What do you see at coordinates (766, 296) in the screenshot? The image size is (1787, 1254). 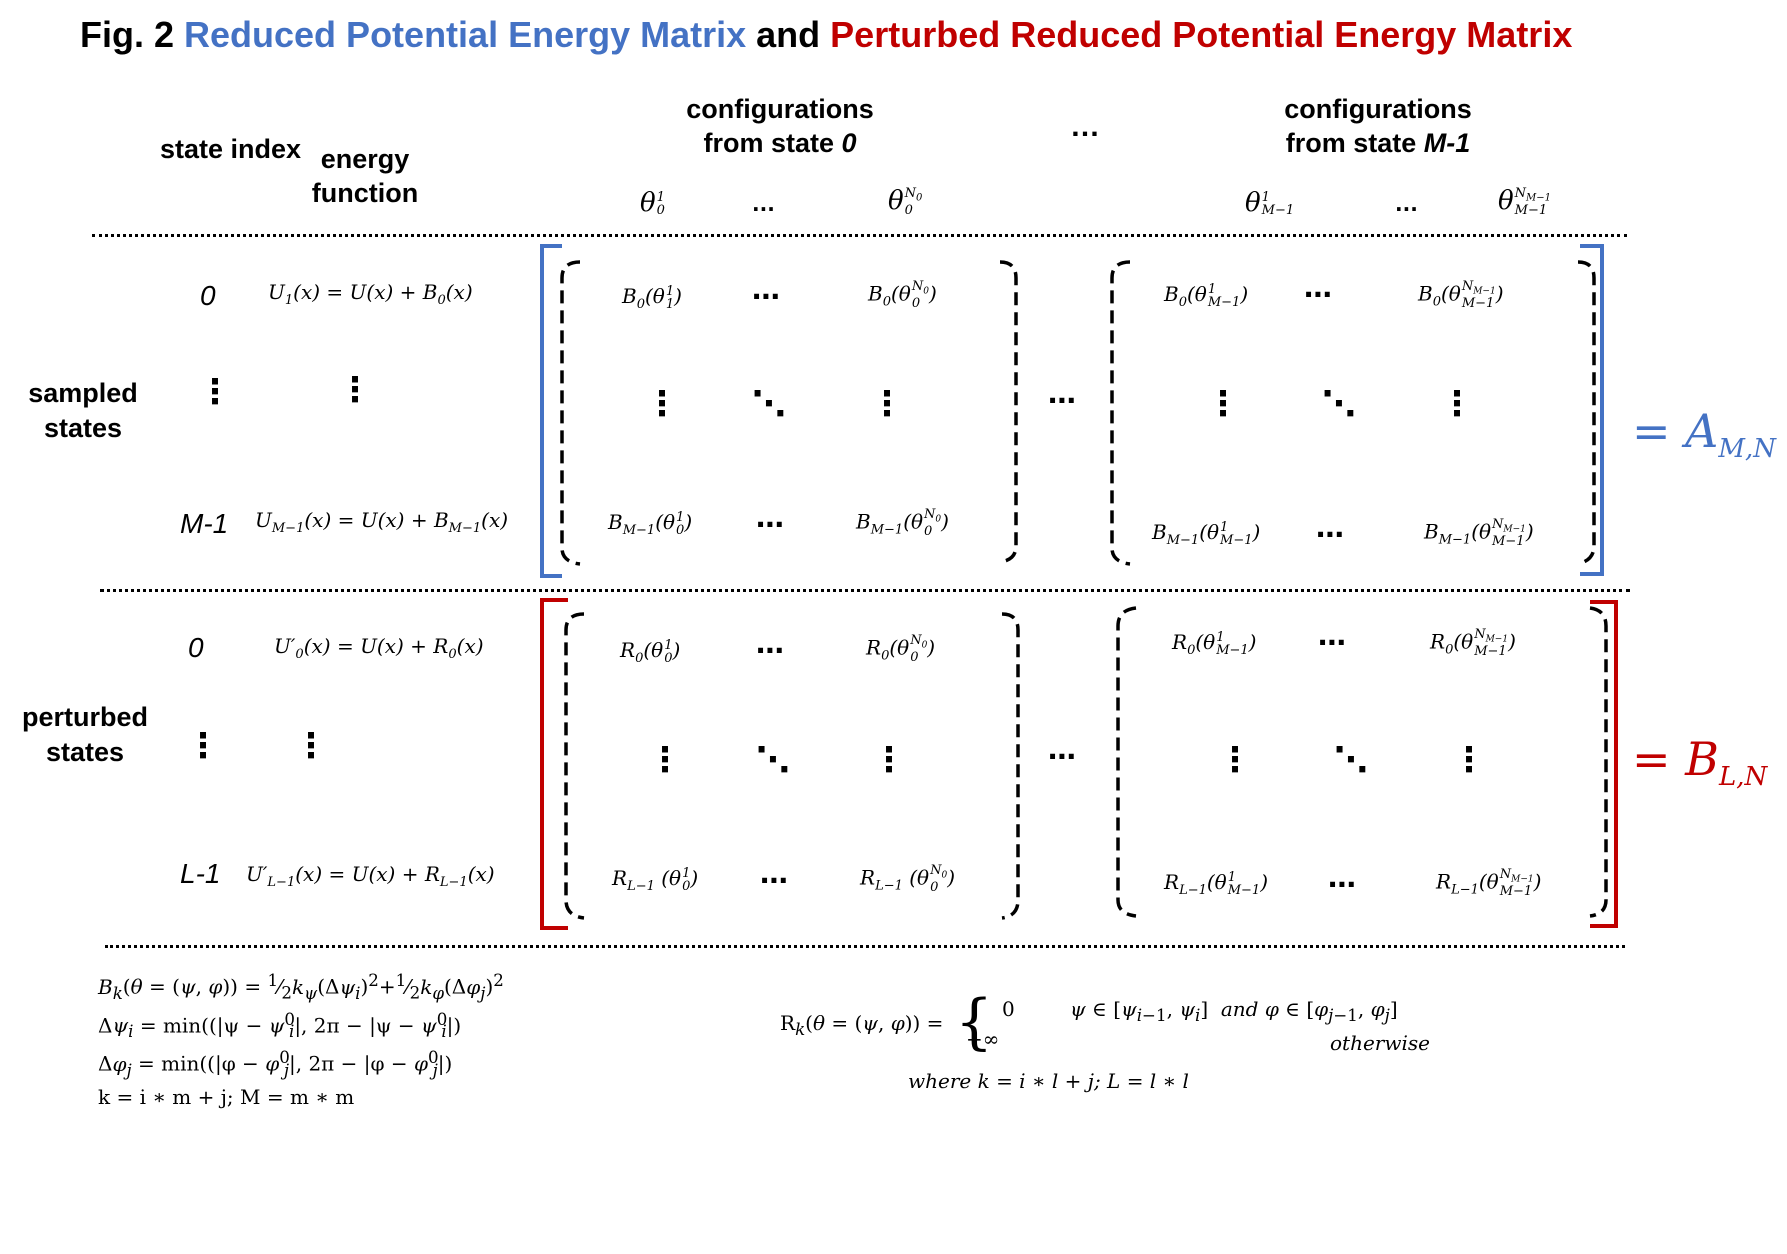 I see `A-cell-0-hdots: ⋯` at bounding box center [766, 296].